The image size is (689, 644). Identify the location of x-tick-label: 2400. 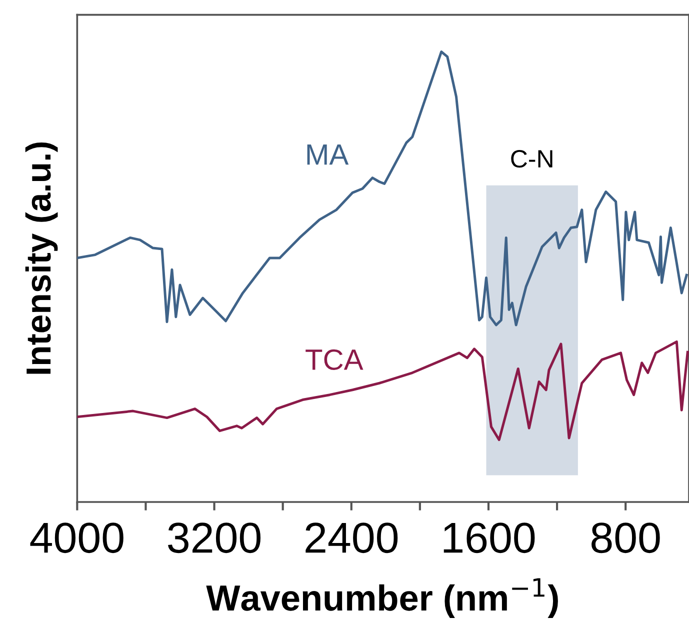
(352, 538).